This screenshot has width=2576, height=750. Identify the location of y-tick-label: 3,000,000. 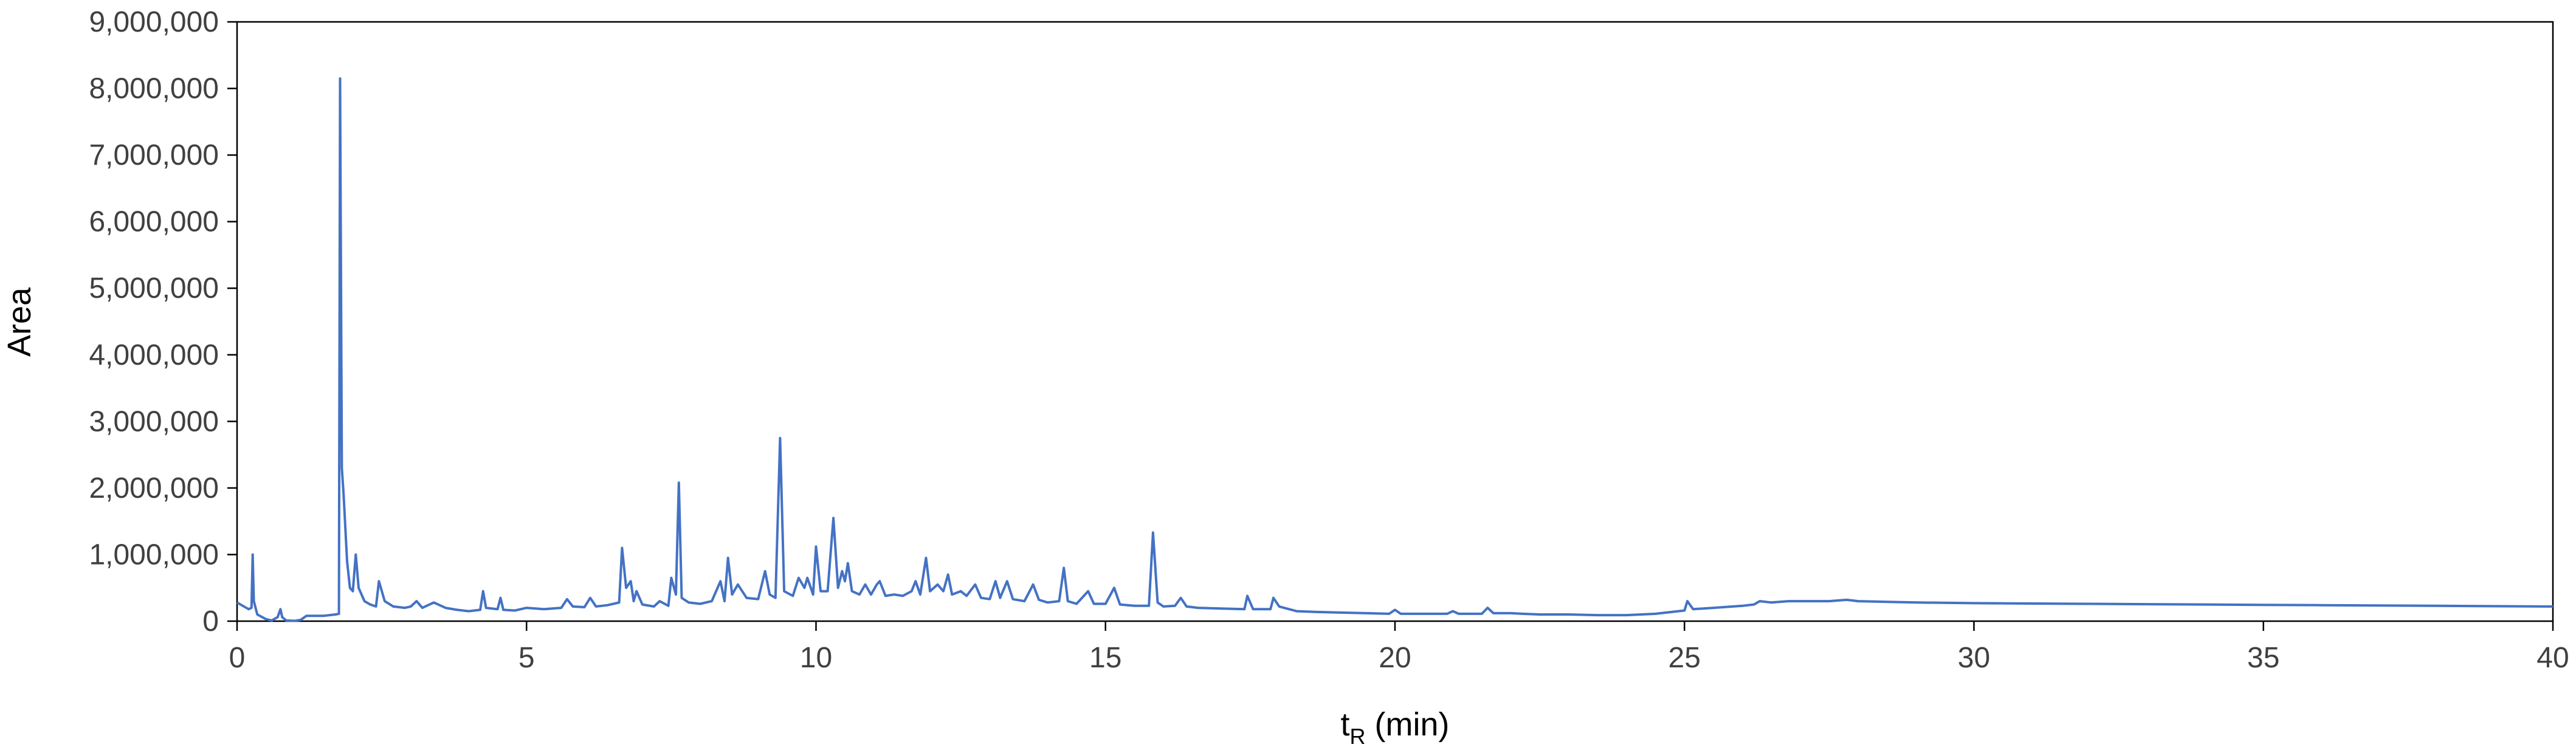
(154, 421).